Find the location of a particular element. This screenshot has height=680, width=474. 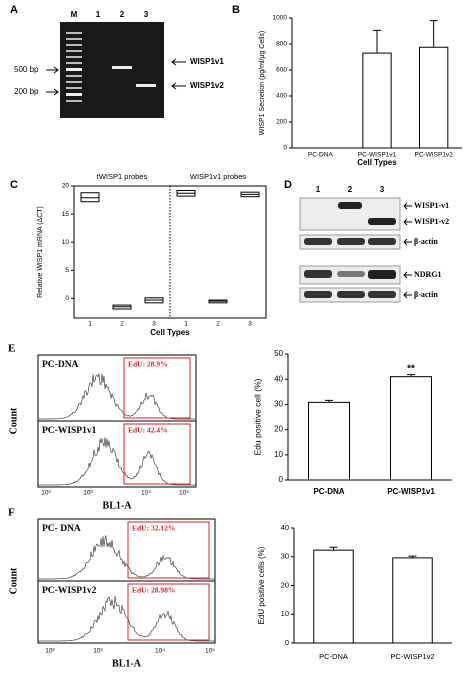

gate-label: EdU: 28.98% is located at coordinates (153, 590).